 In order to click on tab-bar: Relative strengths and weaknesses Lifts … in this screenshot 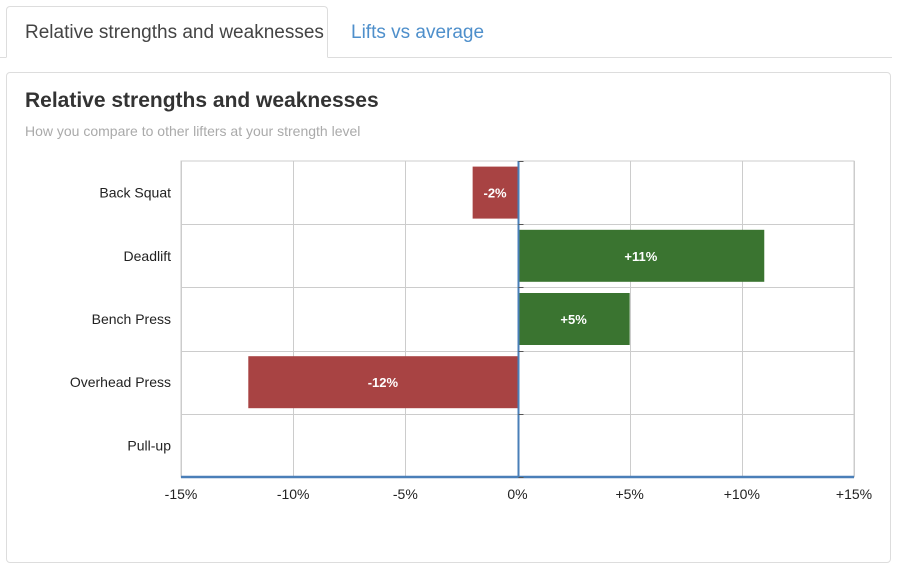, I will do `click(451, 29)`.